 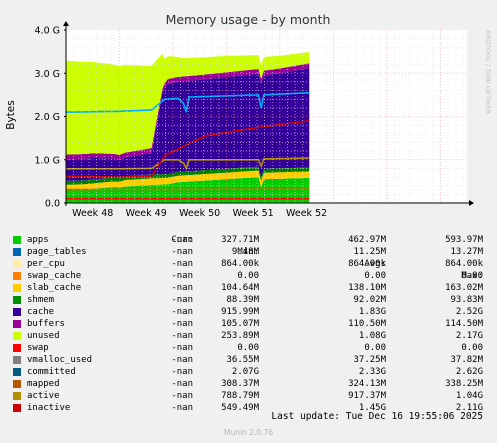 What do you see at coordinates (48, 117) in the screenshot?
I see `y-tick-label: 2.0 G` at bounding box center [48, 117].